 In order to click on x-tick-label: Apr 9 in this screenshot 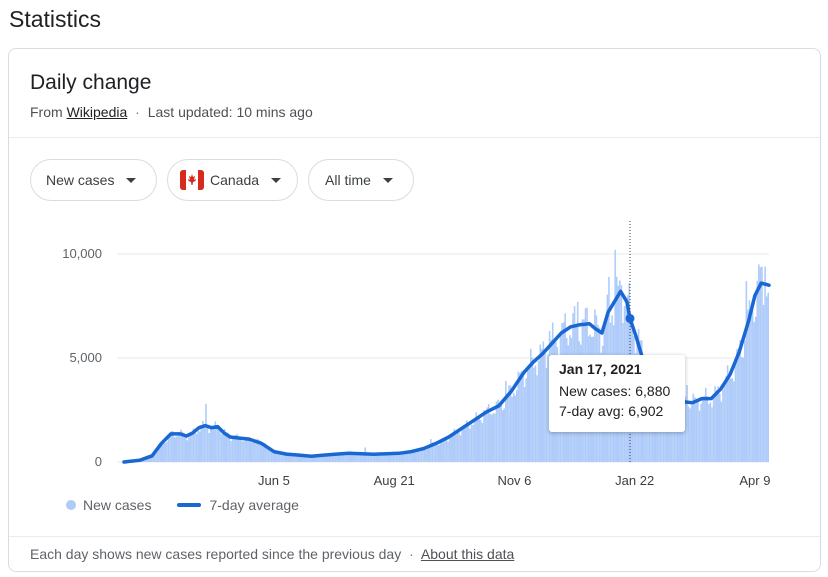, I will do `click(754, 480)`.